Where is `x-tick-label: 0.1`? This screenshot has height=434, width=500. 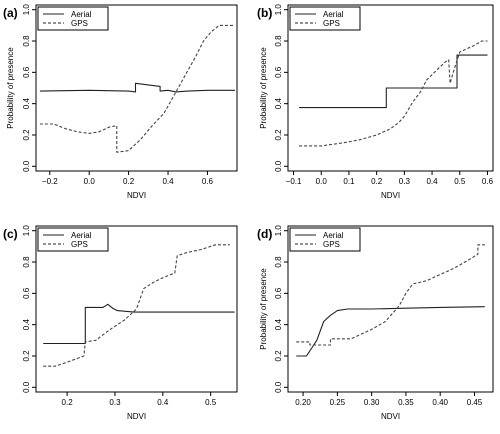
x-tick-label: 0.1 is located at coordinates (349, 181).